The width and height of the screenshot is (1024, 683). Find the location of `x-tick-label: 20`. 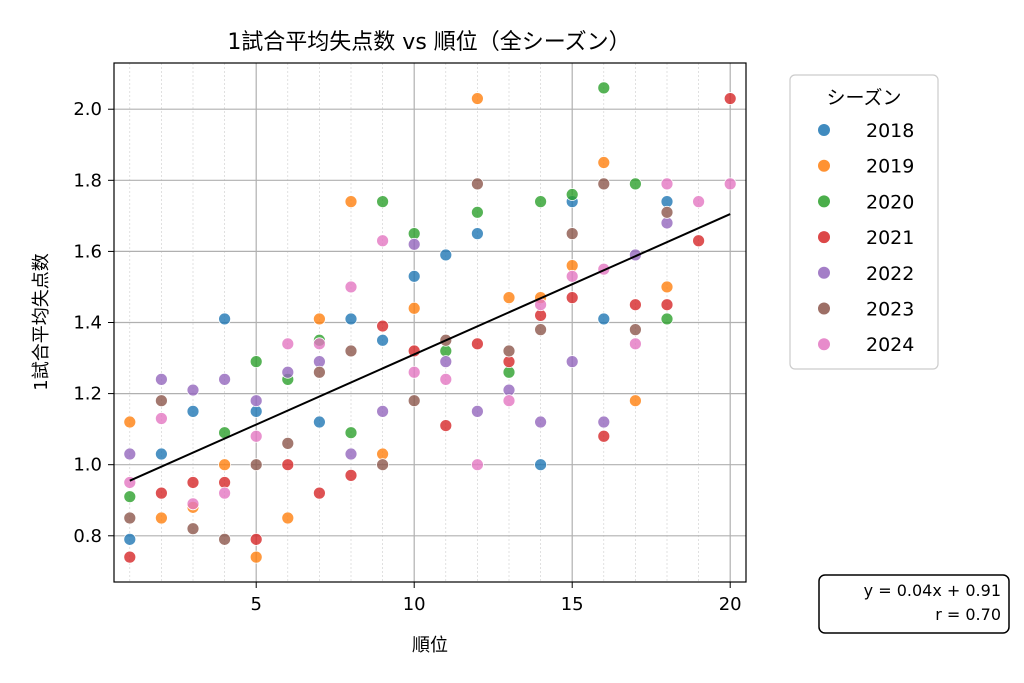

x-tick-label: 20 is located at coordinates (730, 604).